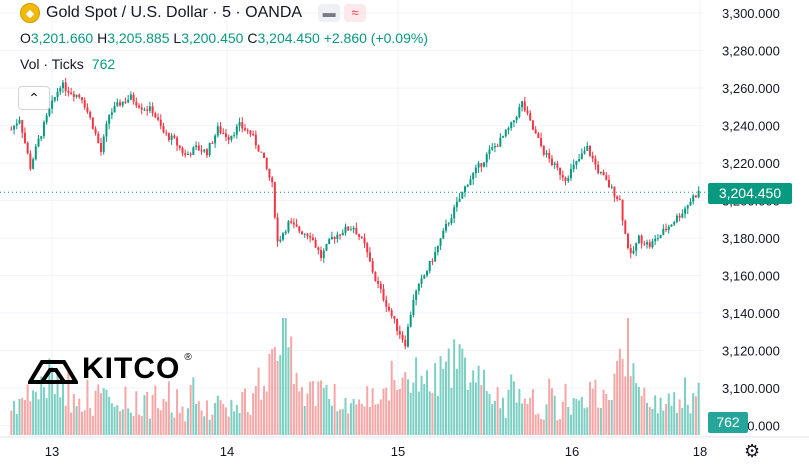 This screenshot has width=809, height=473. What do you see at coordinates (52, 64) in the screenshot?
I see `volume-label: Vol · Ticks` at bounding box center [52, 64].